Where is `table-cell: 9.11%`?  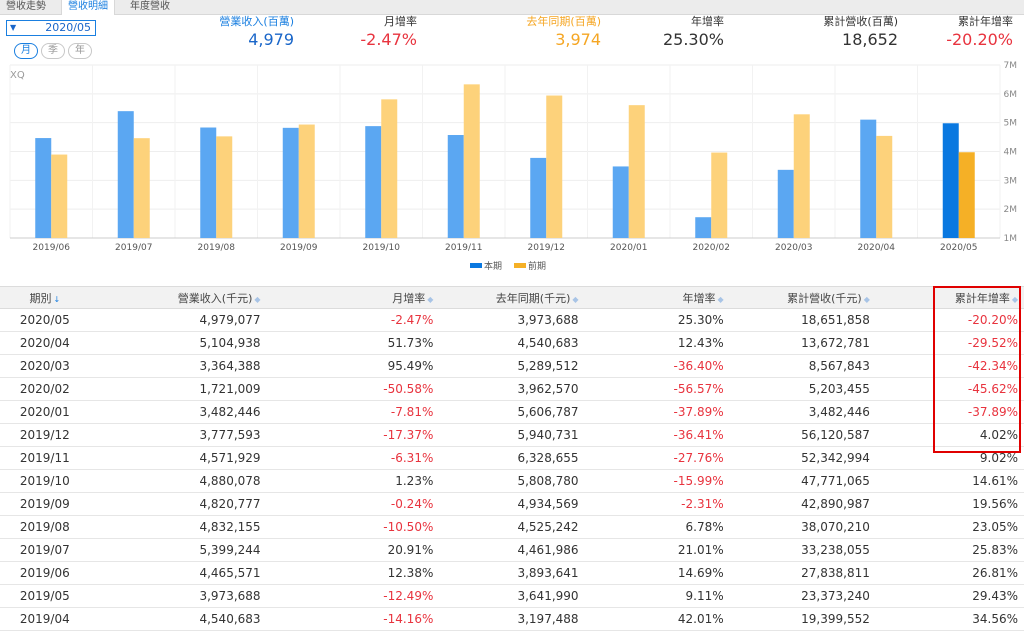 table-cell: 9.11% is located at coordinates (651, 596).